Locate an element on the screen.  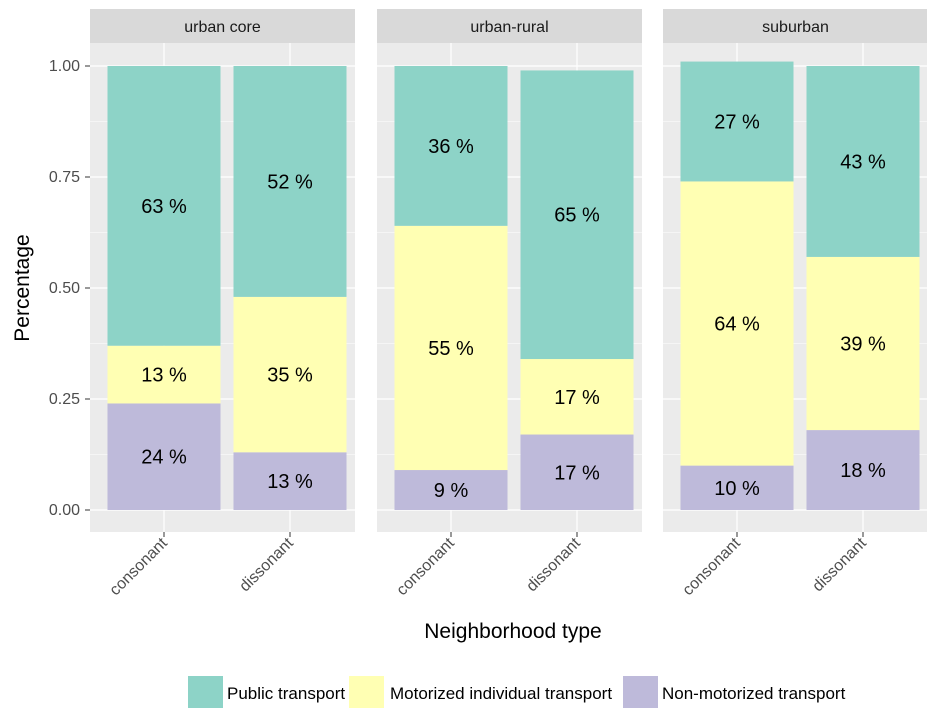
y-tick-label: 0.75 is located at coordinates (64, 177).